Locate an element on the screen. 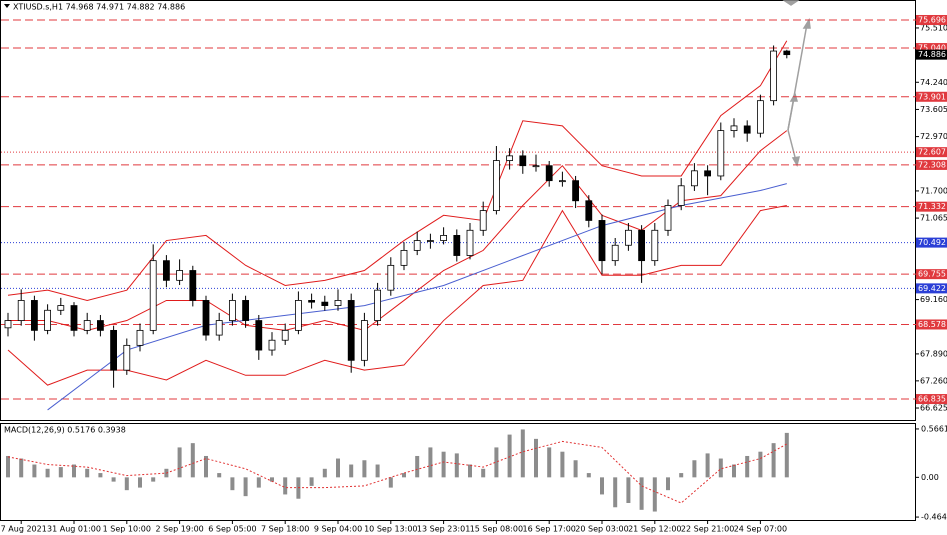 This screenshot has height=535, width=947. price-label: 74.886 is located at coordinates (932, 54).